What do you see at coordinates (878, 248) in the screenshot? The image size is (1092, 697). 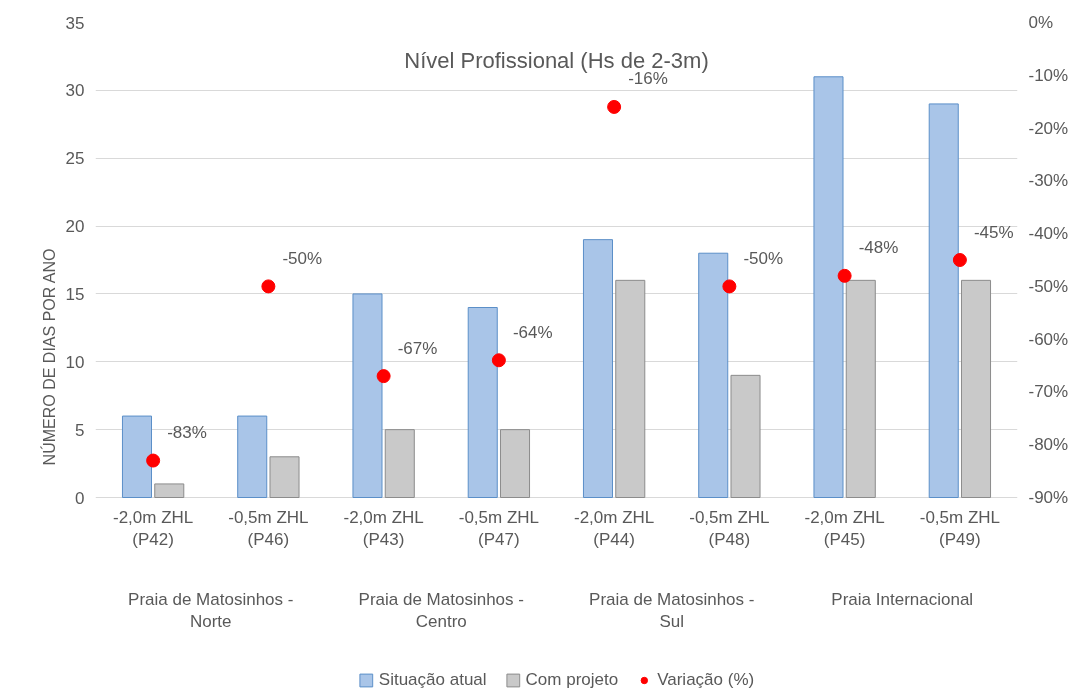 I see `data-label: -48%` at bounding box center [878, 248].